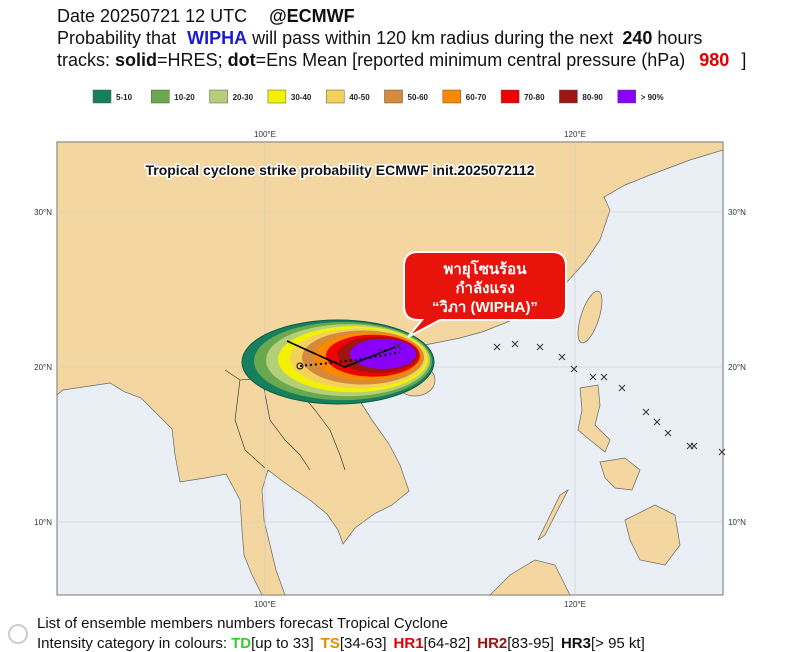 This screenshot has width=800, height=652. What do you see at coordinates (83, 60) in the screenshot?
I see `text: tracks:` at bounding box center [83, 60].